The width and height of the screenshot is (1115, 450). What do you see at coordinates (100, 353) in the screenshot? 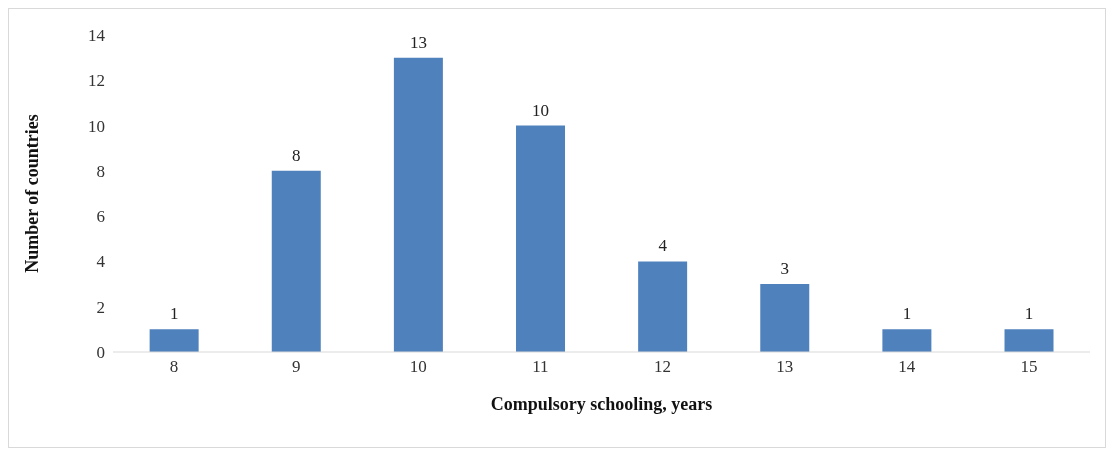
I see `y-tick-label: 0` at bounding box center [100, 353].